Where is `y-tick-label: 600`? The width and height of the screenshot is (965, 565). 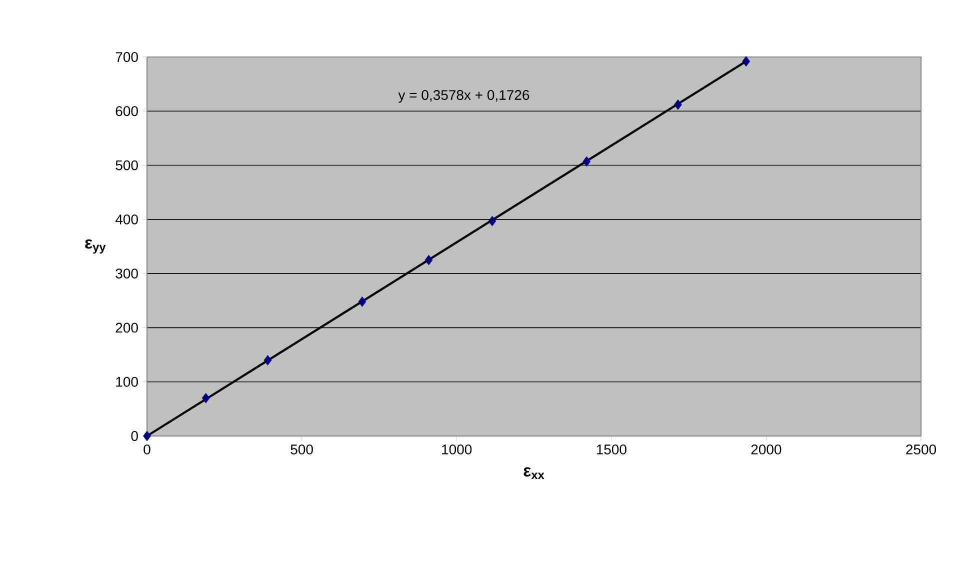 y-tick-label: 600 is located at coordinates (127, 111).